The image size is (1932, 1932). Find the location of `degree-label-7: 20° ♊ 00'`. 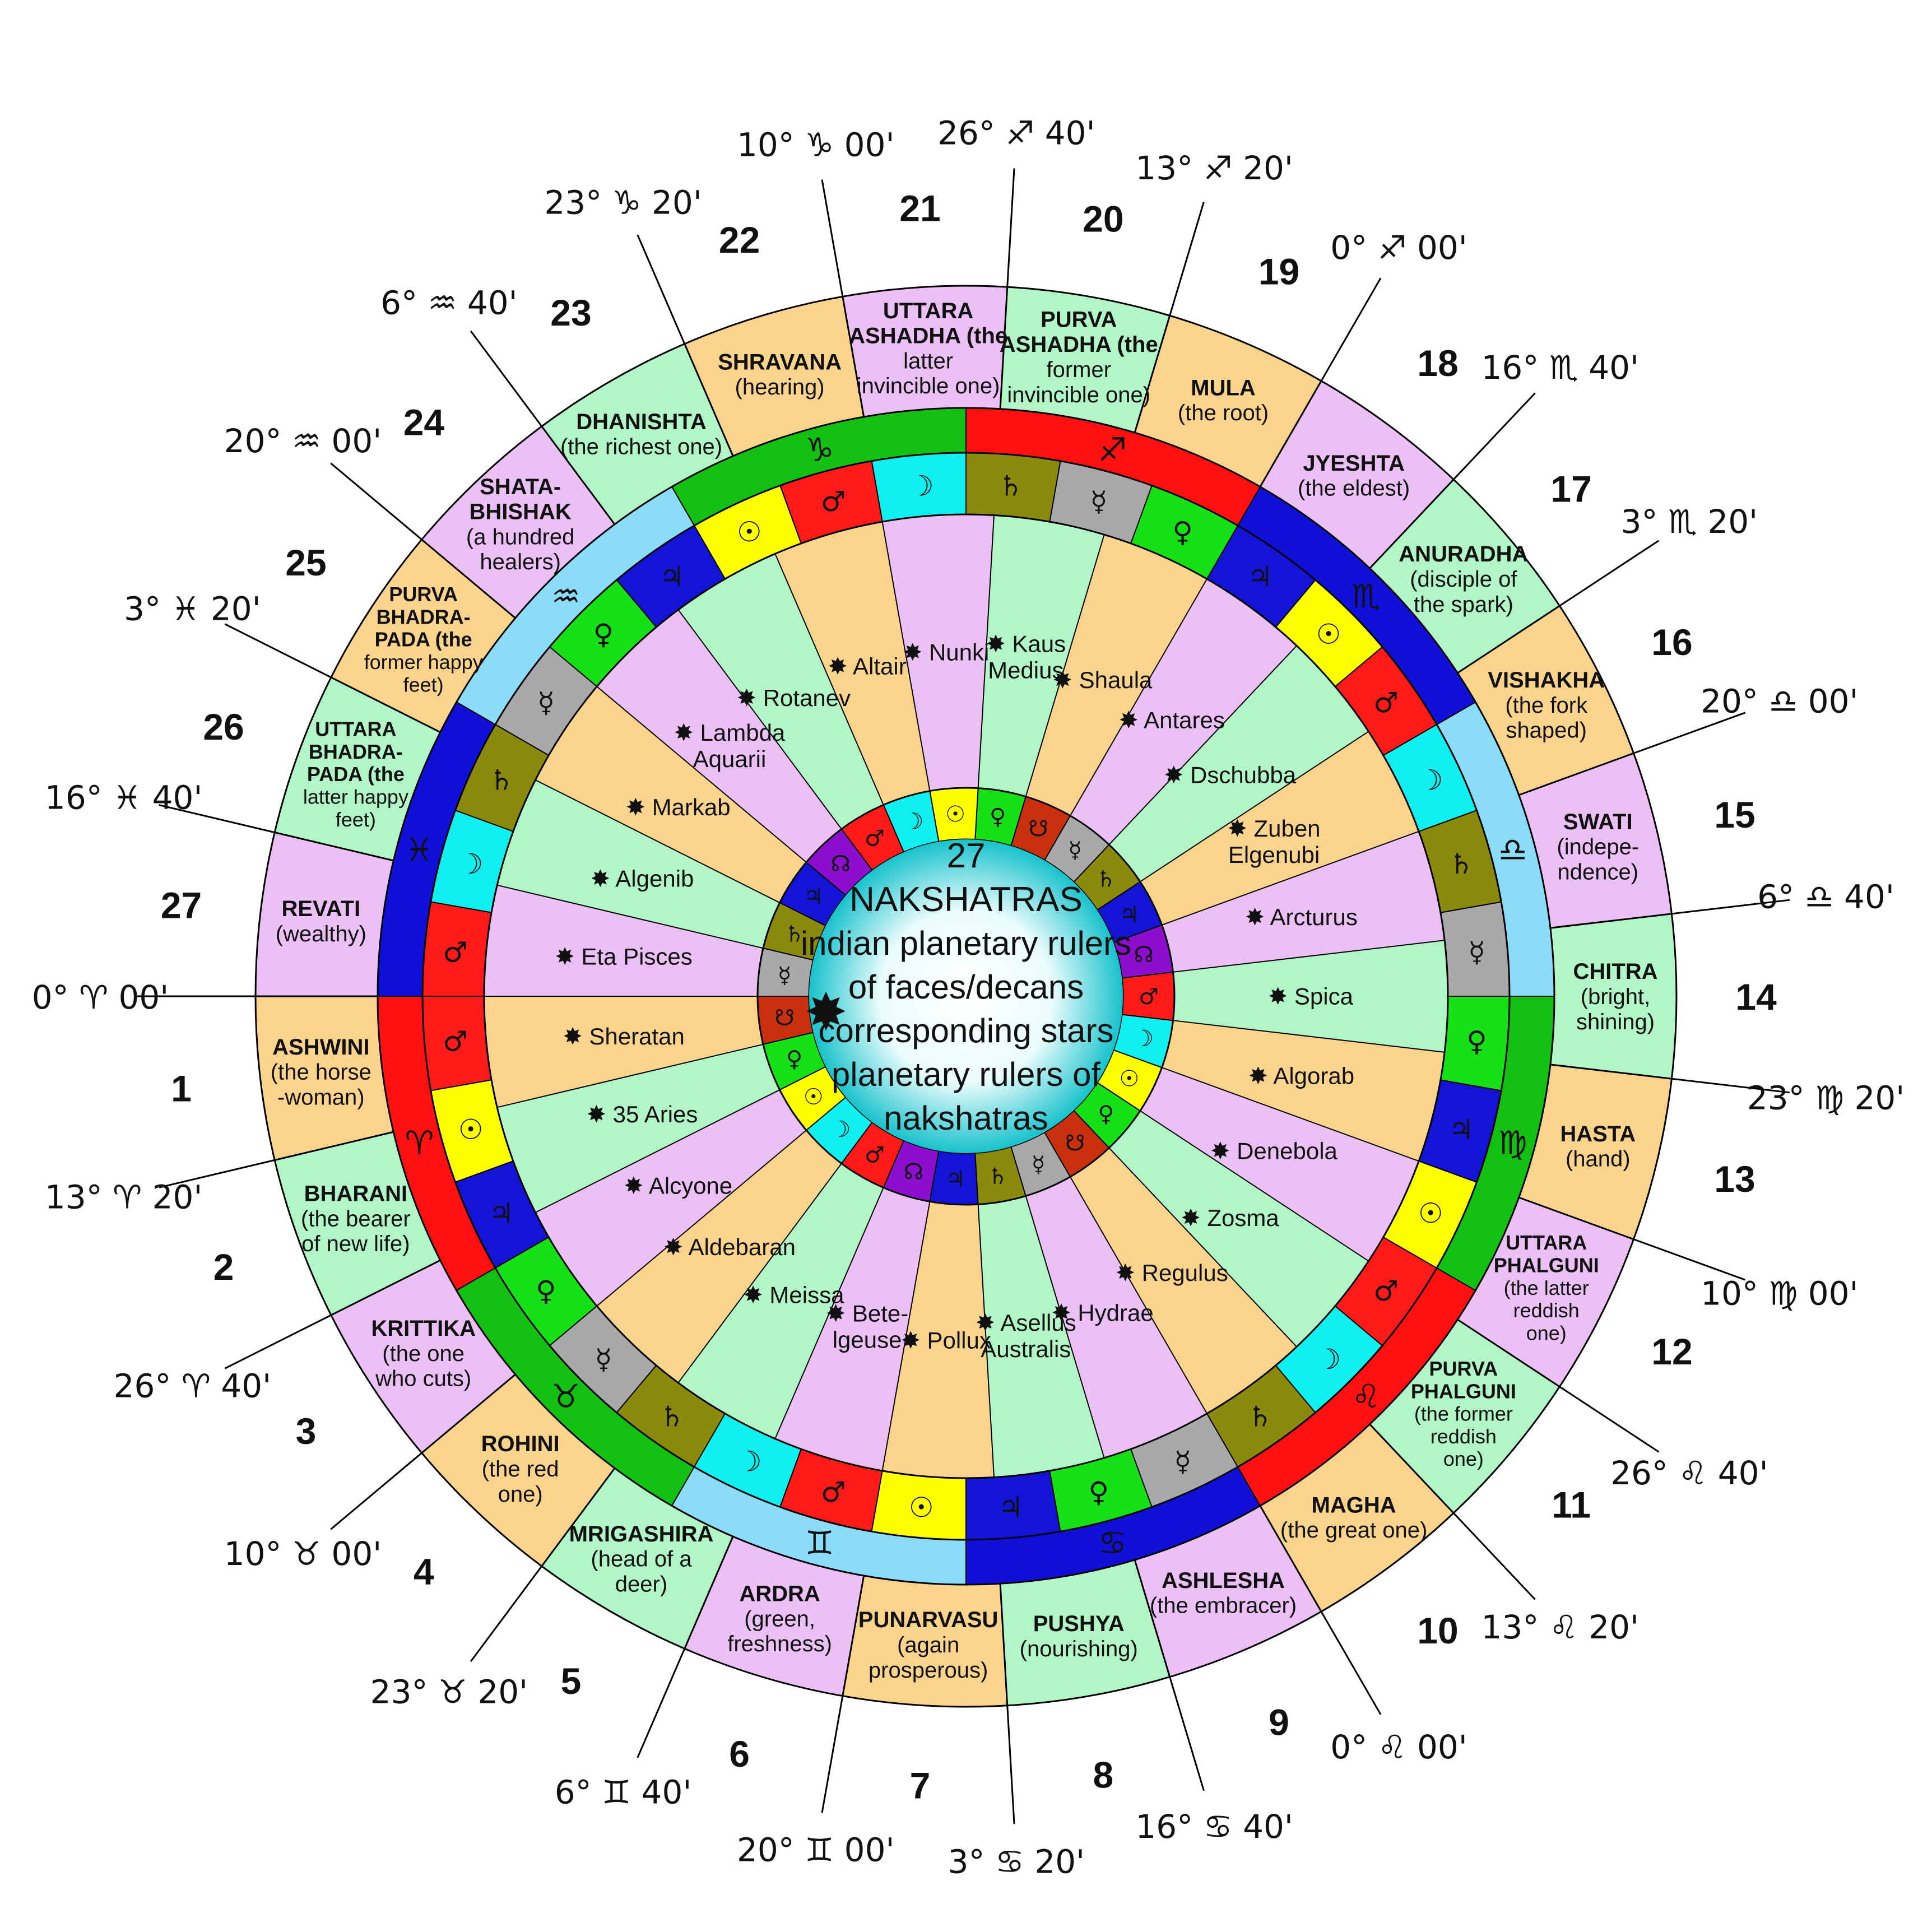

degree-label-7: 20° ♊ 00' is located at coordinates (815, 1850).